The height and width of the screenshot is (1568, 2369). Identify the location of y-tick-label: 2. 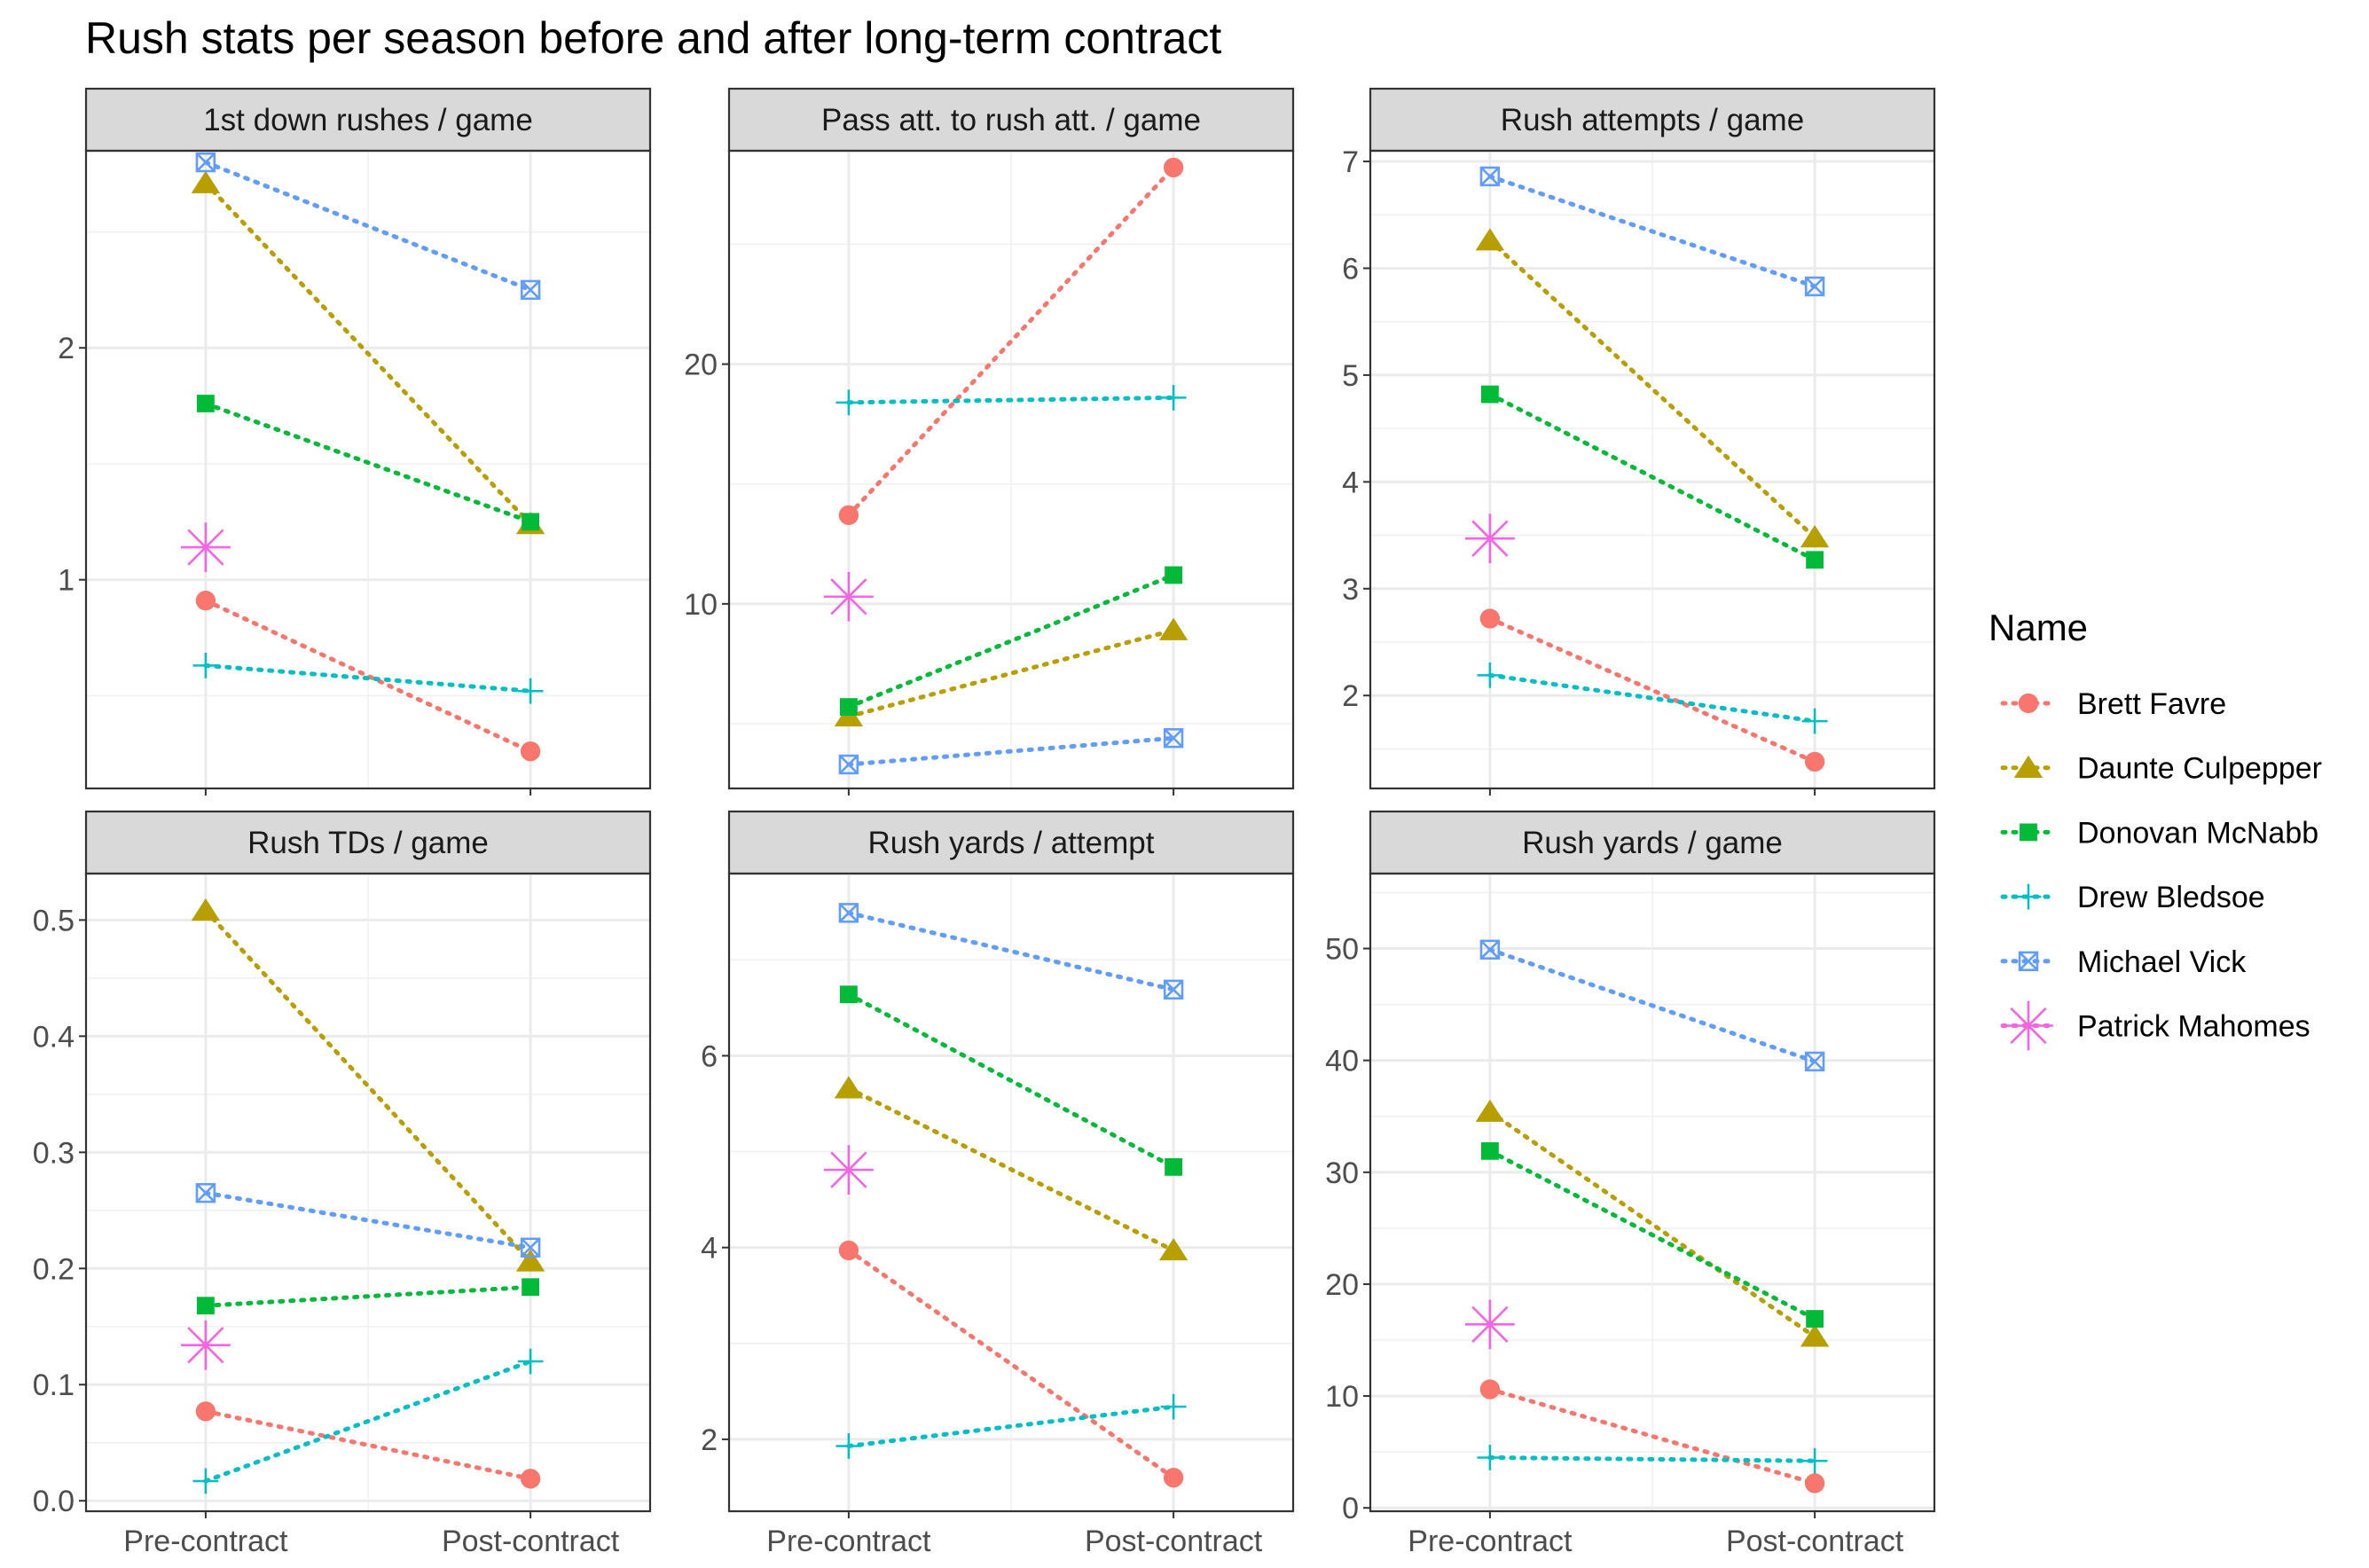
(67, 348).